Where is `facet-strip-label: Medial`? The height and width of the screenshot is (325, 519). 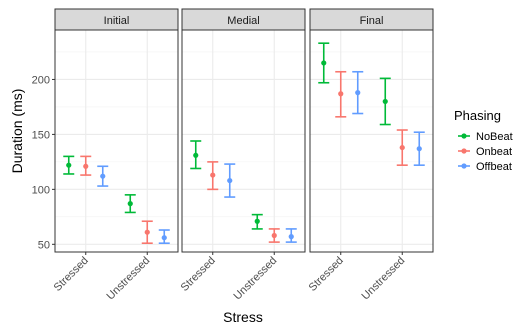
facet-strip-label: Medial is located at coordinates (243, 21).